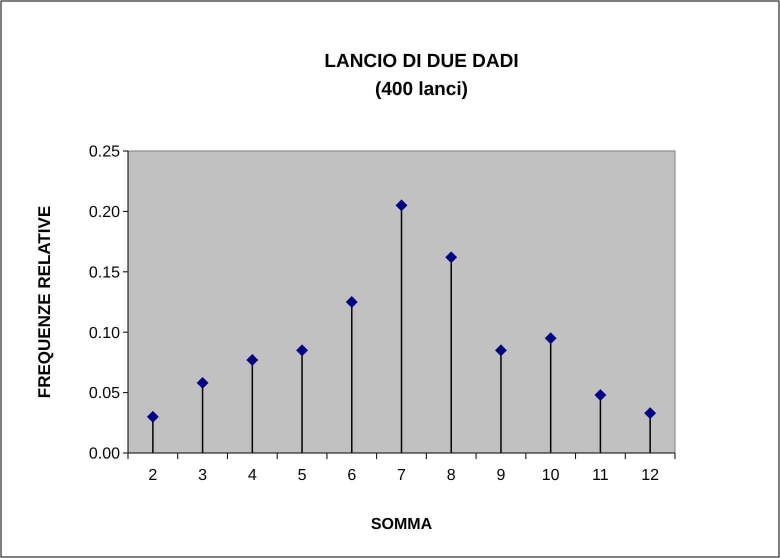  I want to click on y-tick-label: 0.10, so click(104, 333).